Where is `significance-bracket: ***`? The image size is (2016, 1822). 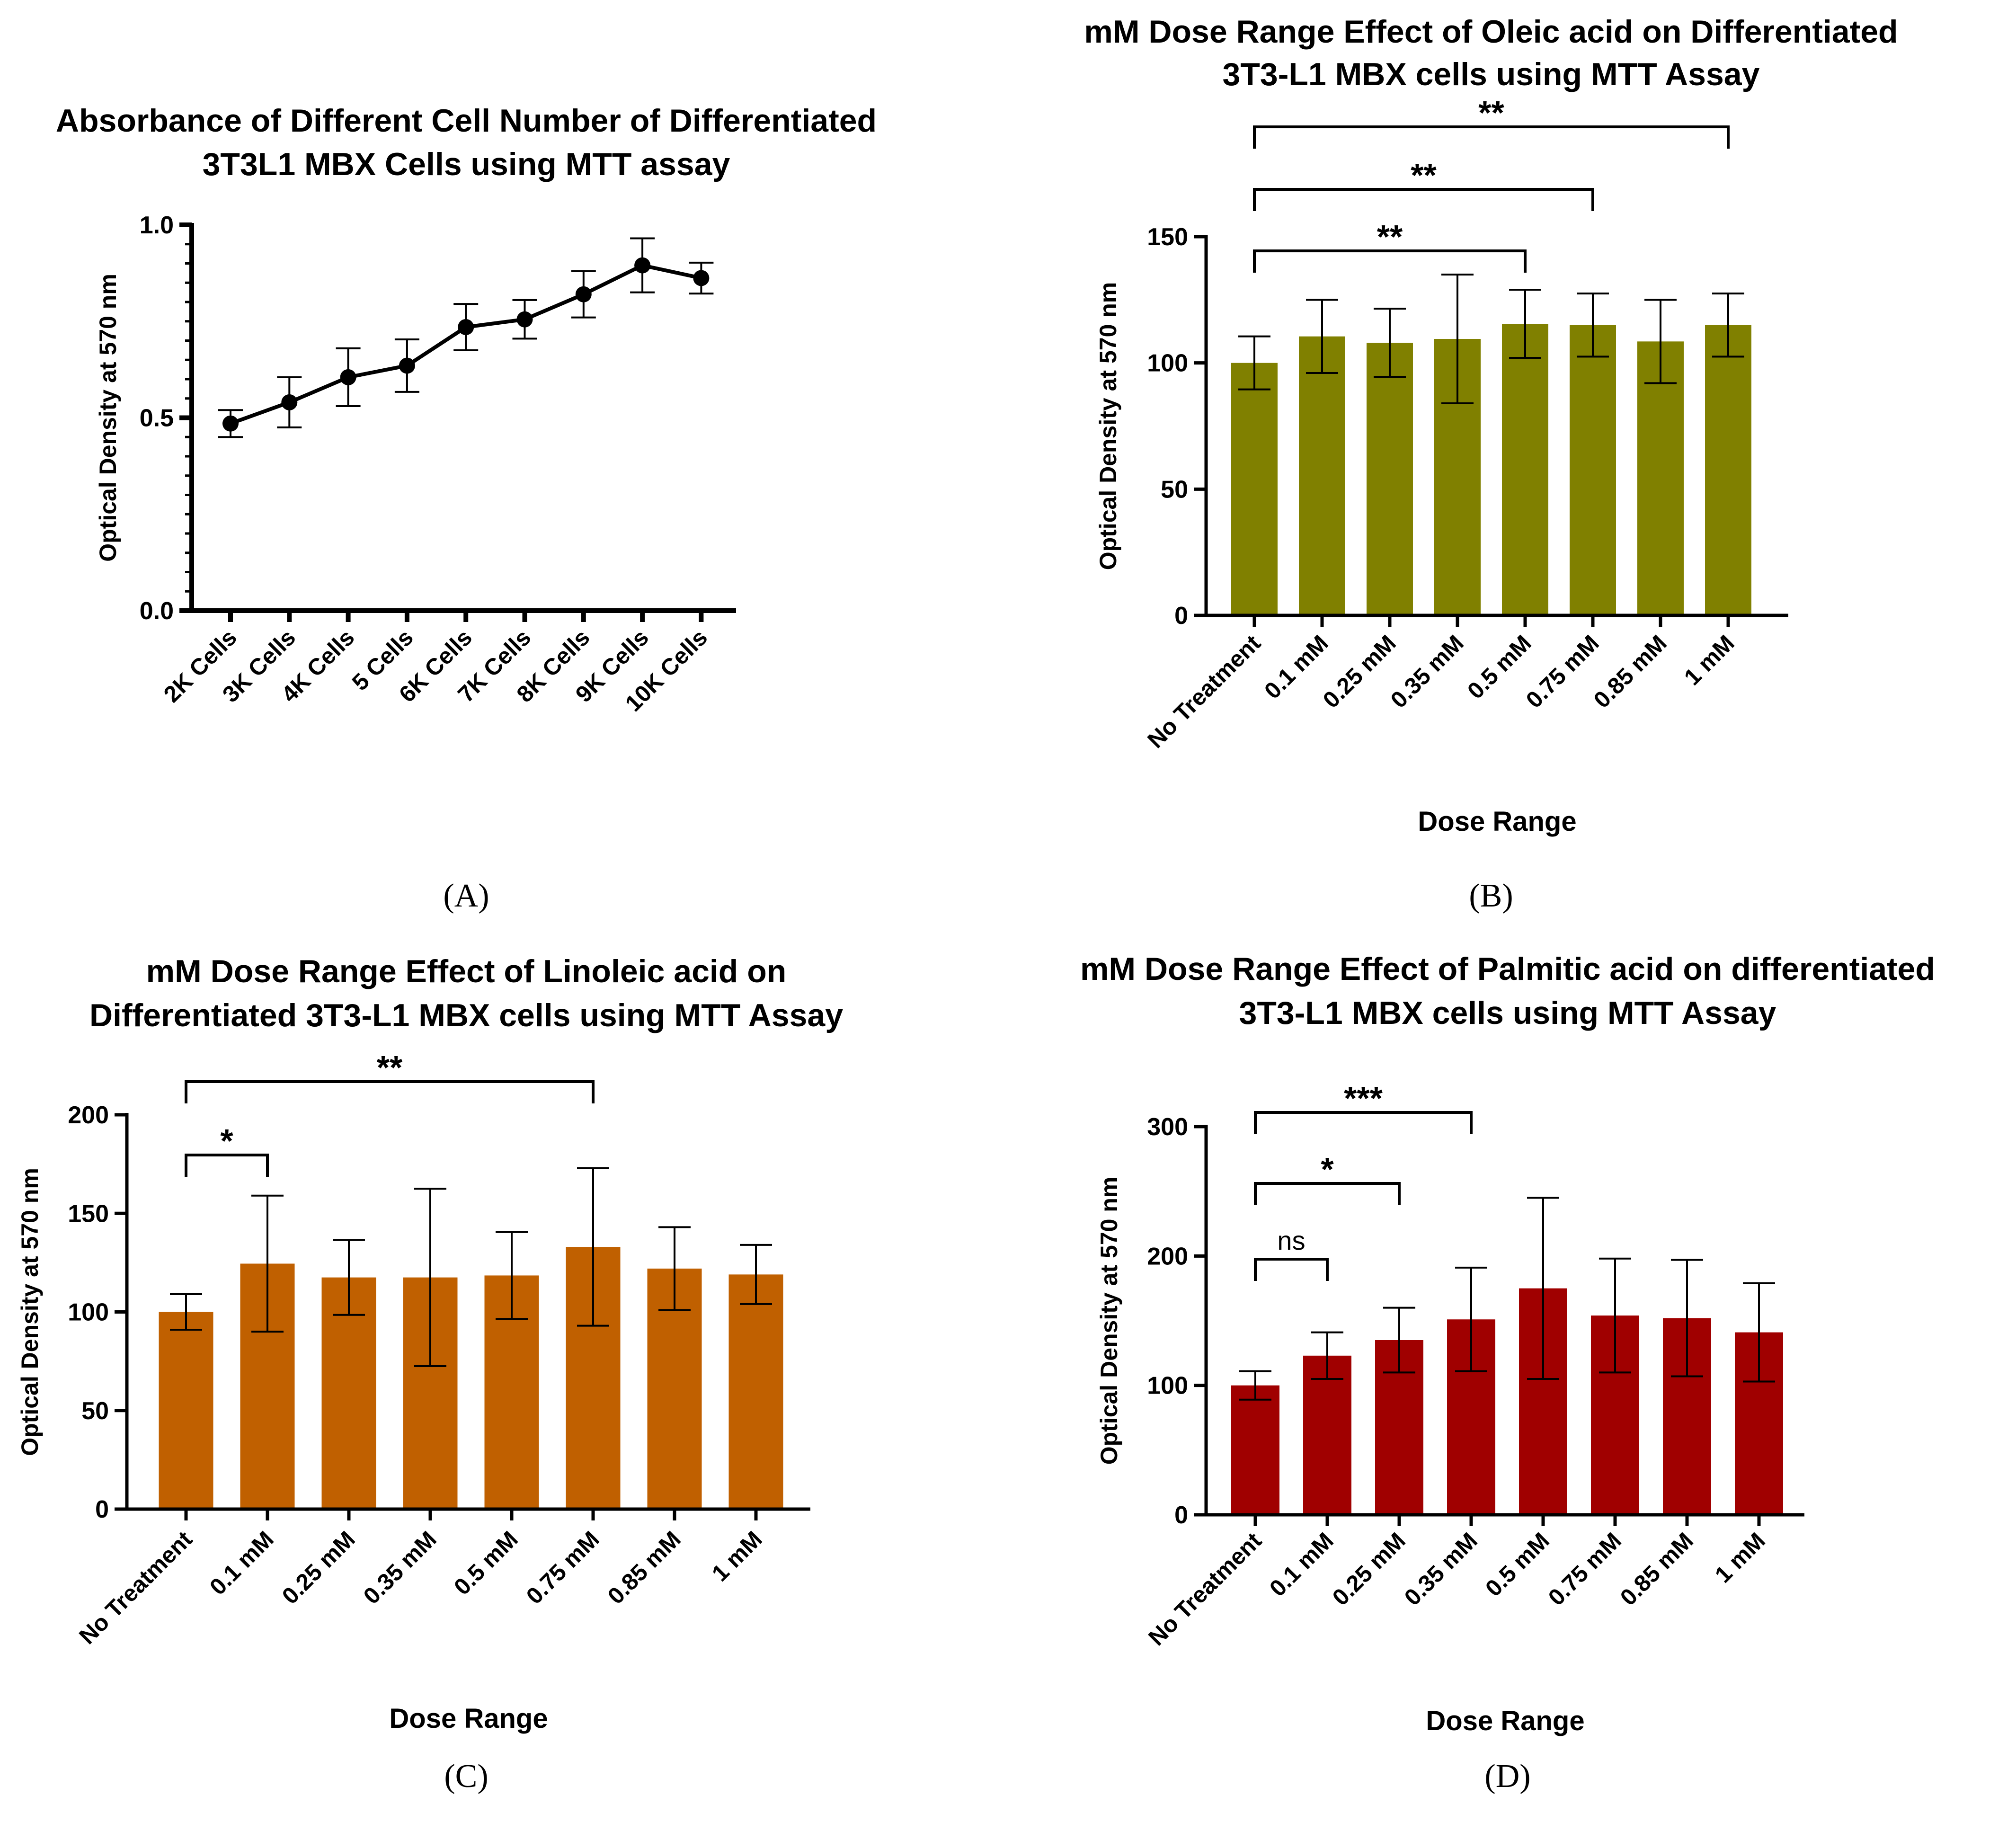 significance-bracket: *** is located at coordinates (1364, 1107).